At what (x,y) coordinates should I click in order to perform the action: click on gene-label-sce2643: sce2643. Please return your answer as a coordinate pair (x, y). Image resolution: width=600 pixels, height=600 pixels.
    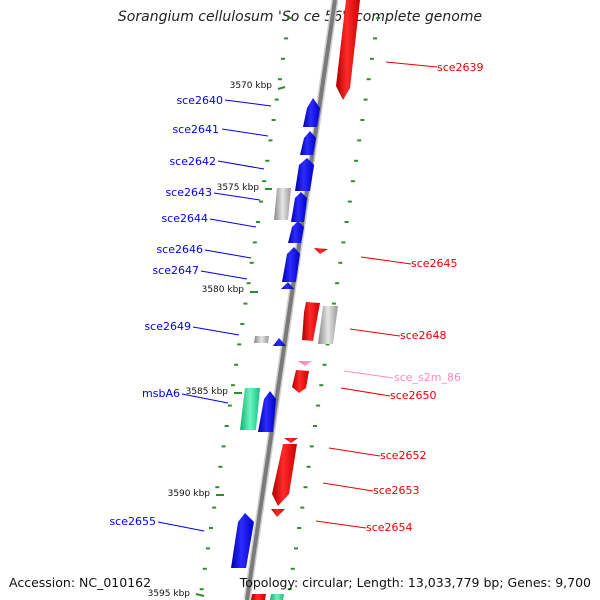
    Looking at the image, I should click on (188, 192).